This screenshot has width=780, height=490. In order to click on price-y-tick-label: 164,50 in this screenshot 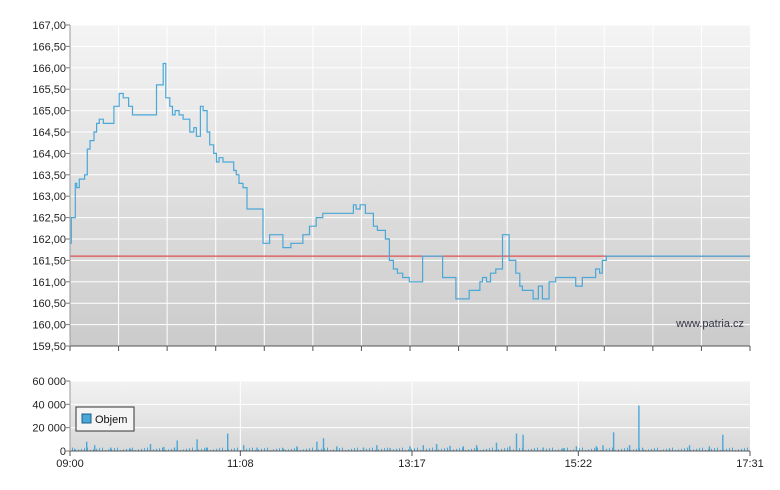, I will do `click(49, 133)`.